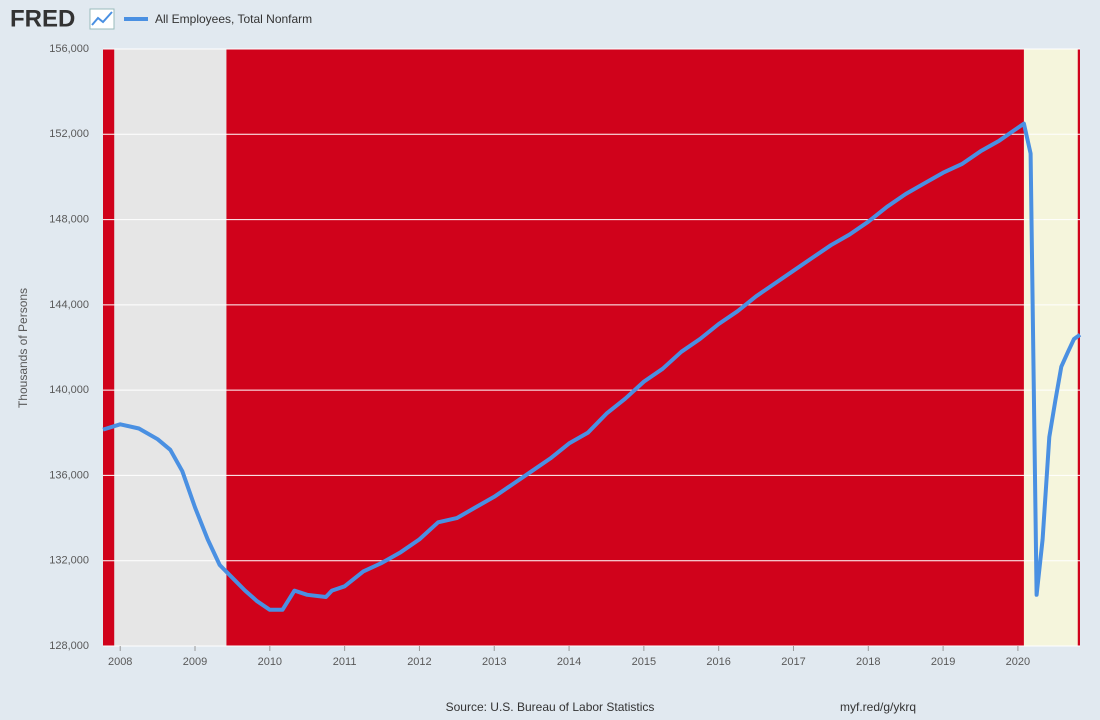  Describe the element at coordinates (69, 561) in the screenshot. I see `y-tick-label: 132,000` at that location.